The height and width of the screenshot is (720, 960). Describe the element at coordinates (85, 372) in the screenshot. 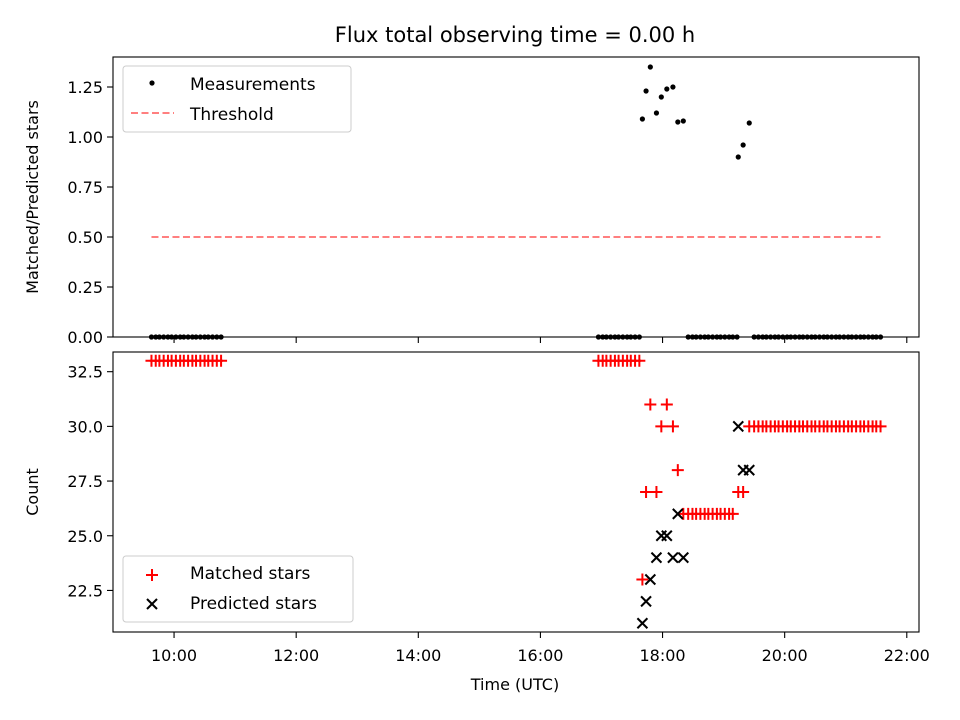

I see `y-tick-label: 32.5` at that location.